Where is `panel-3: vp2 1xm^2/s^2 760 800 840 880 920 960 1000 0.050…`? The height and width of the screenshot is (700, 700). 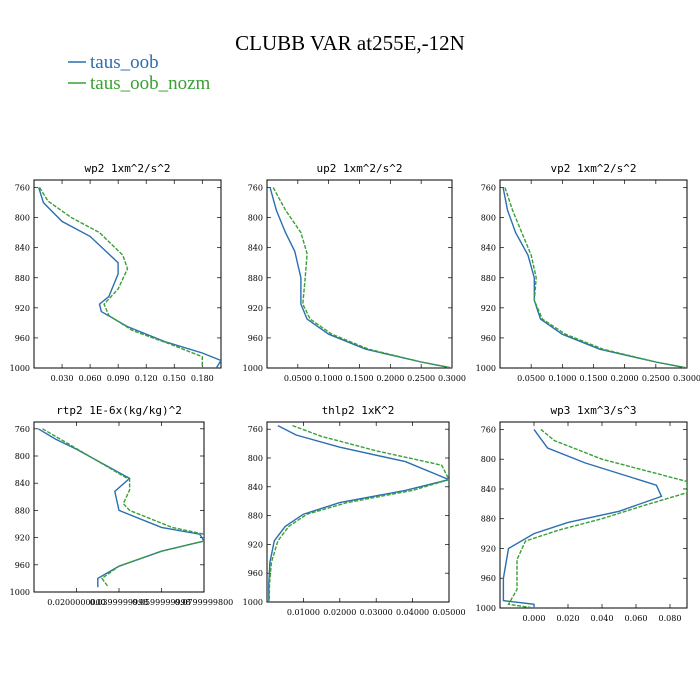 panel-3: vp2 1xm^2/s^2 760 800 840 880 920 960 1000 0.050… is located at coordinates (588, 272).